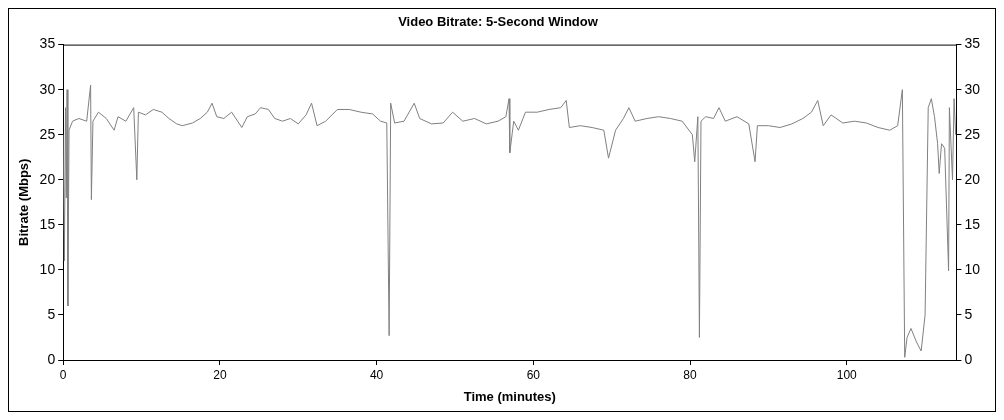 The width and height of the screenshot is (1004, 420). Describe the element at coordinates (47, 133) in the screenshot. I see `y-tick-label: 25` at that location.